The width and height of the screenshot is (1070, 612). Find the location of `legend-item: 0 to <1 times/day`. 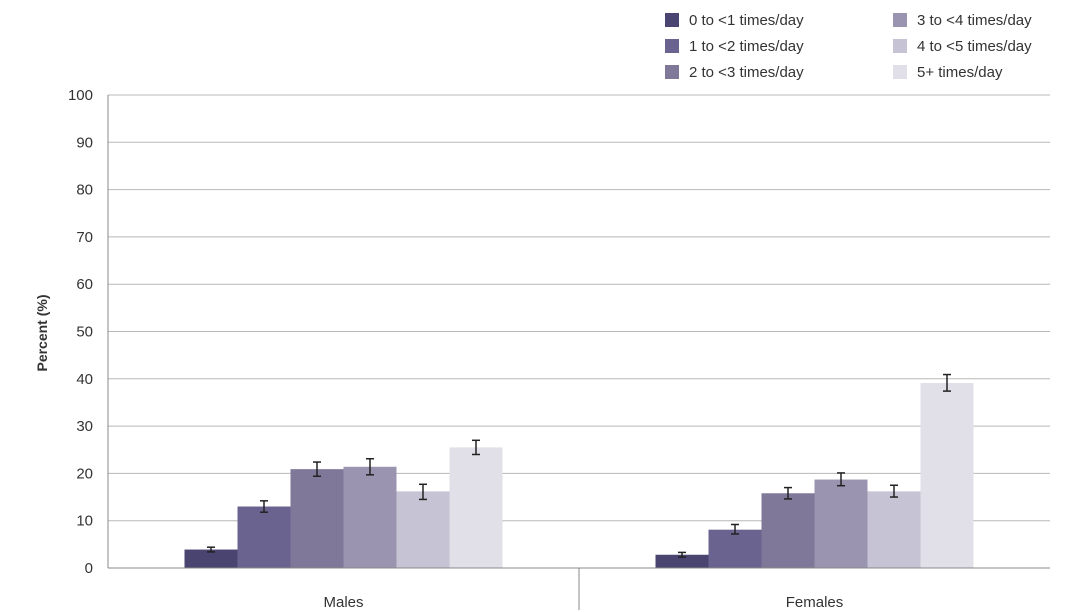

legend-item: 0 to <1 times/day is located at coordinates (734, 20).